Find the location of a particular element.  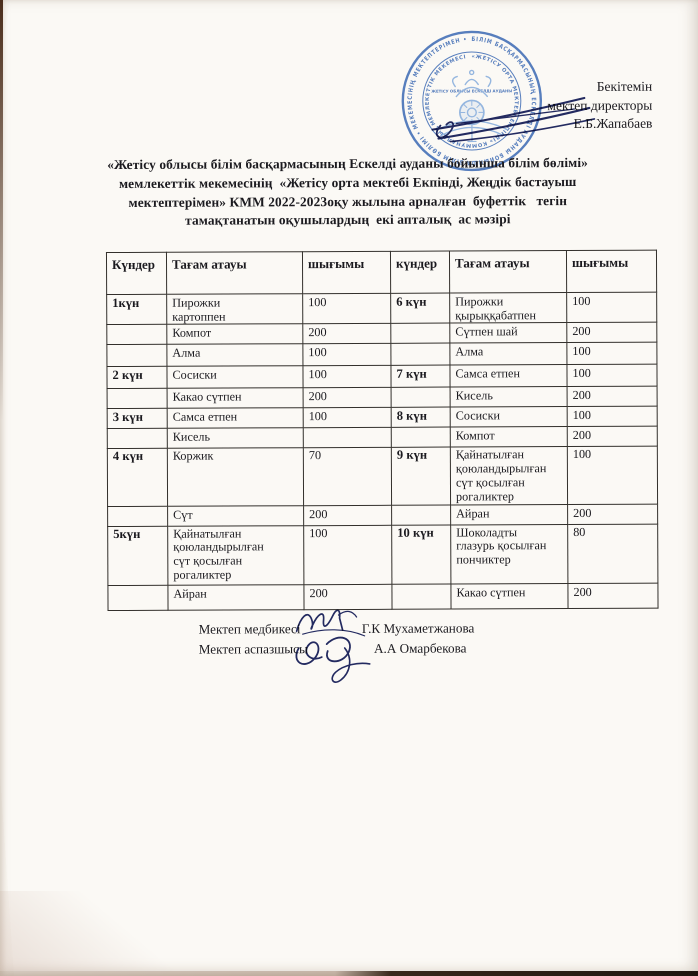

dish-cell: Сүт is located at coordinates (235, 515).